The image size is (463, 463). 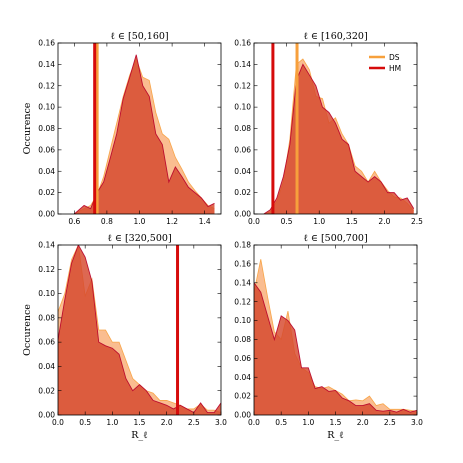 I want to click on x-tick-label: 0.6, so click(x=74, y=221).